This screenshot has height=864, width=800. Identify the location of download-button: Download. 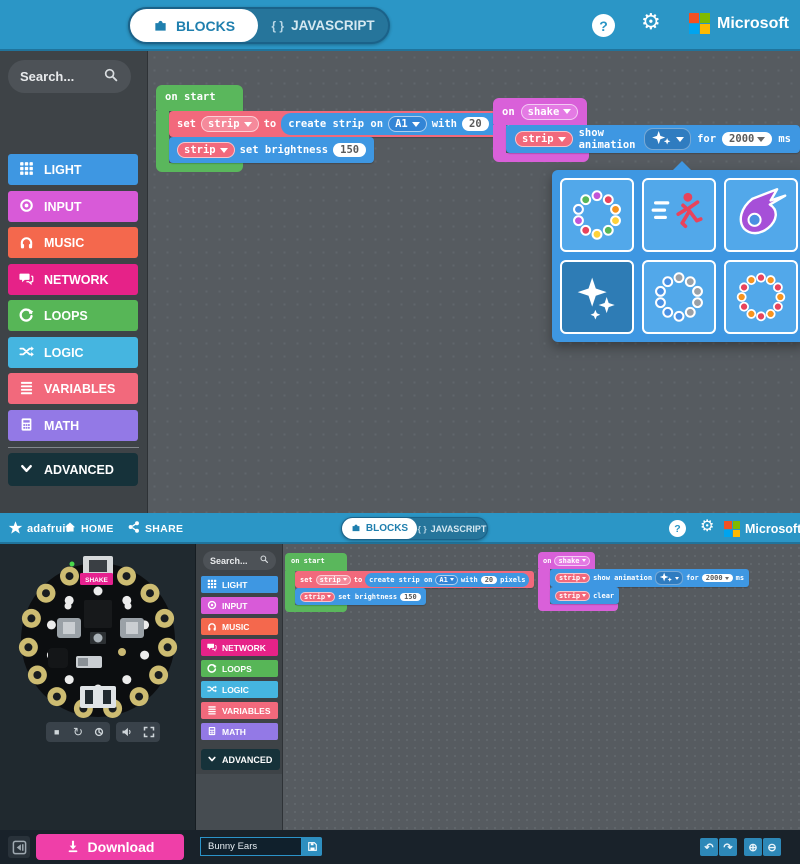
(110, 847).